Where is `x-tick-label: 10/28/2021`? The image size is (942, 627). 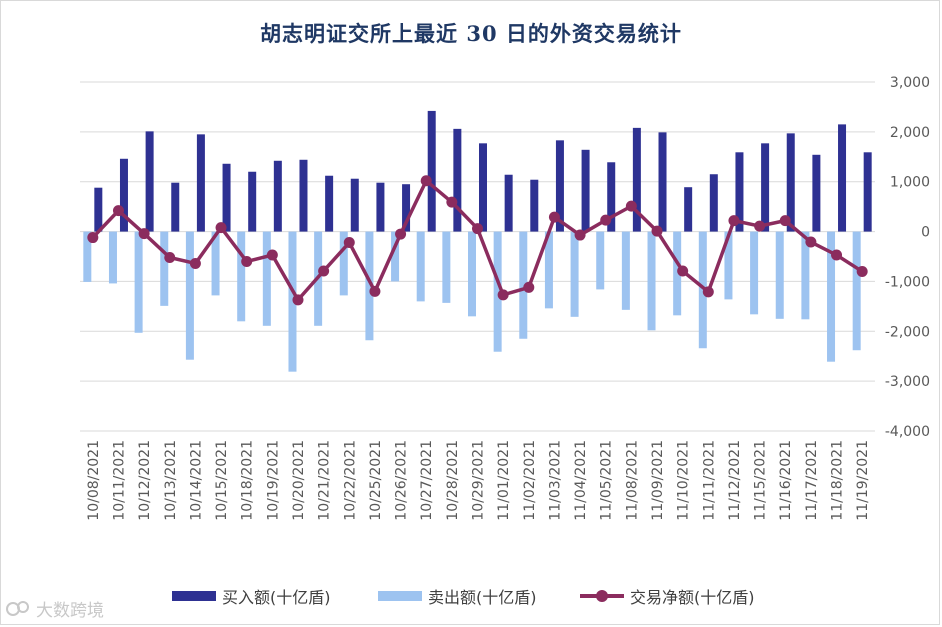 x-tick-label: 10/28/2021 is located at coordinates (453, 480).